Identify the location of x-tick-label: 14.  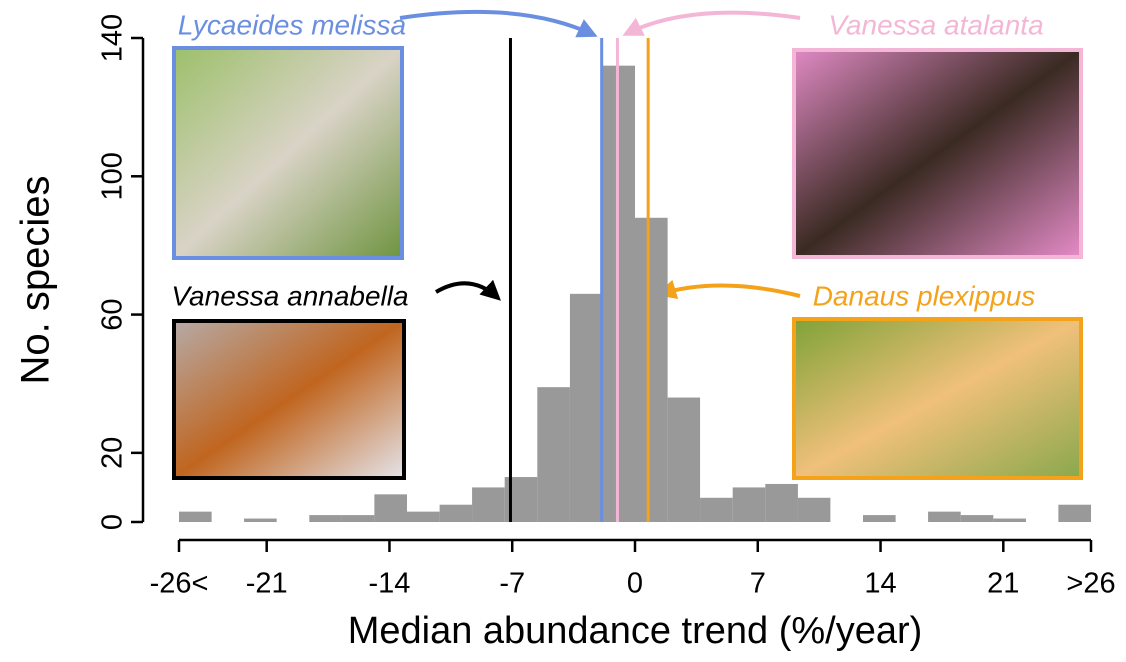
(880, 584).